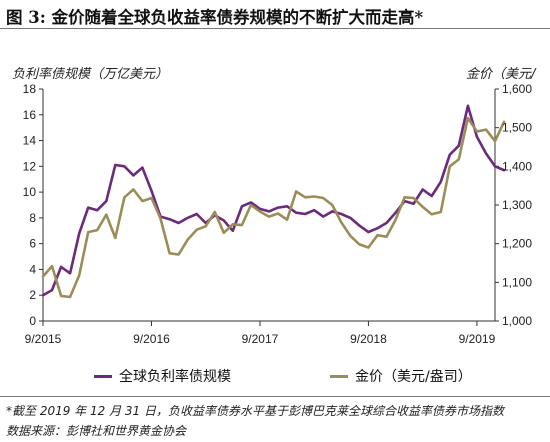 The image size is (550, 442). What do you see at coordinates (90, 74) in the screenshot?
I see `left-axis-title: 负利率债规模（万亿美元）` at bounding box center [90, 74].